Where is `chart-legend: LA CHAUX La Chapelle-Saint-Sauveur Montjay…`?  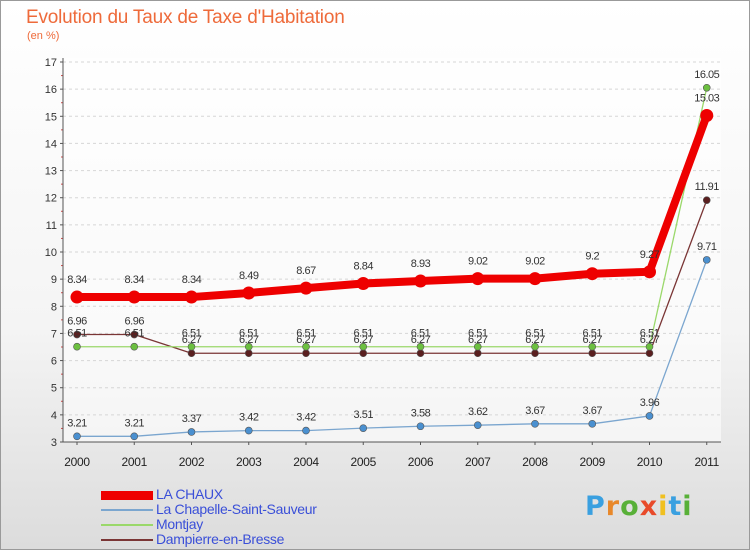
chart-legend: LA CHAUX La Chapelle-Saint-Sauveur Montjay… is located at coordinates (251, 517).